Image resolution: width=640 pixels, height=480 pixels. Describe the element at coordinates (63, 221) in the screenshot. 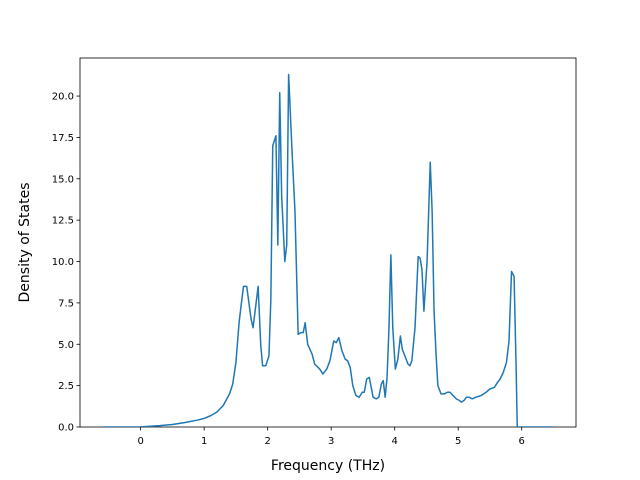

I see `y-tick-label: 12.5` at that location.